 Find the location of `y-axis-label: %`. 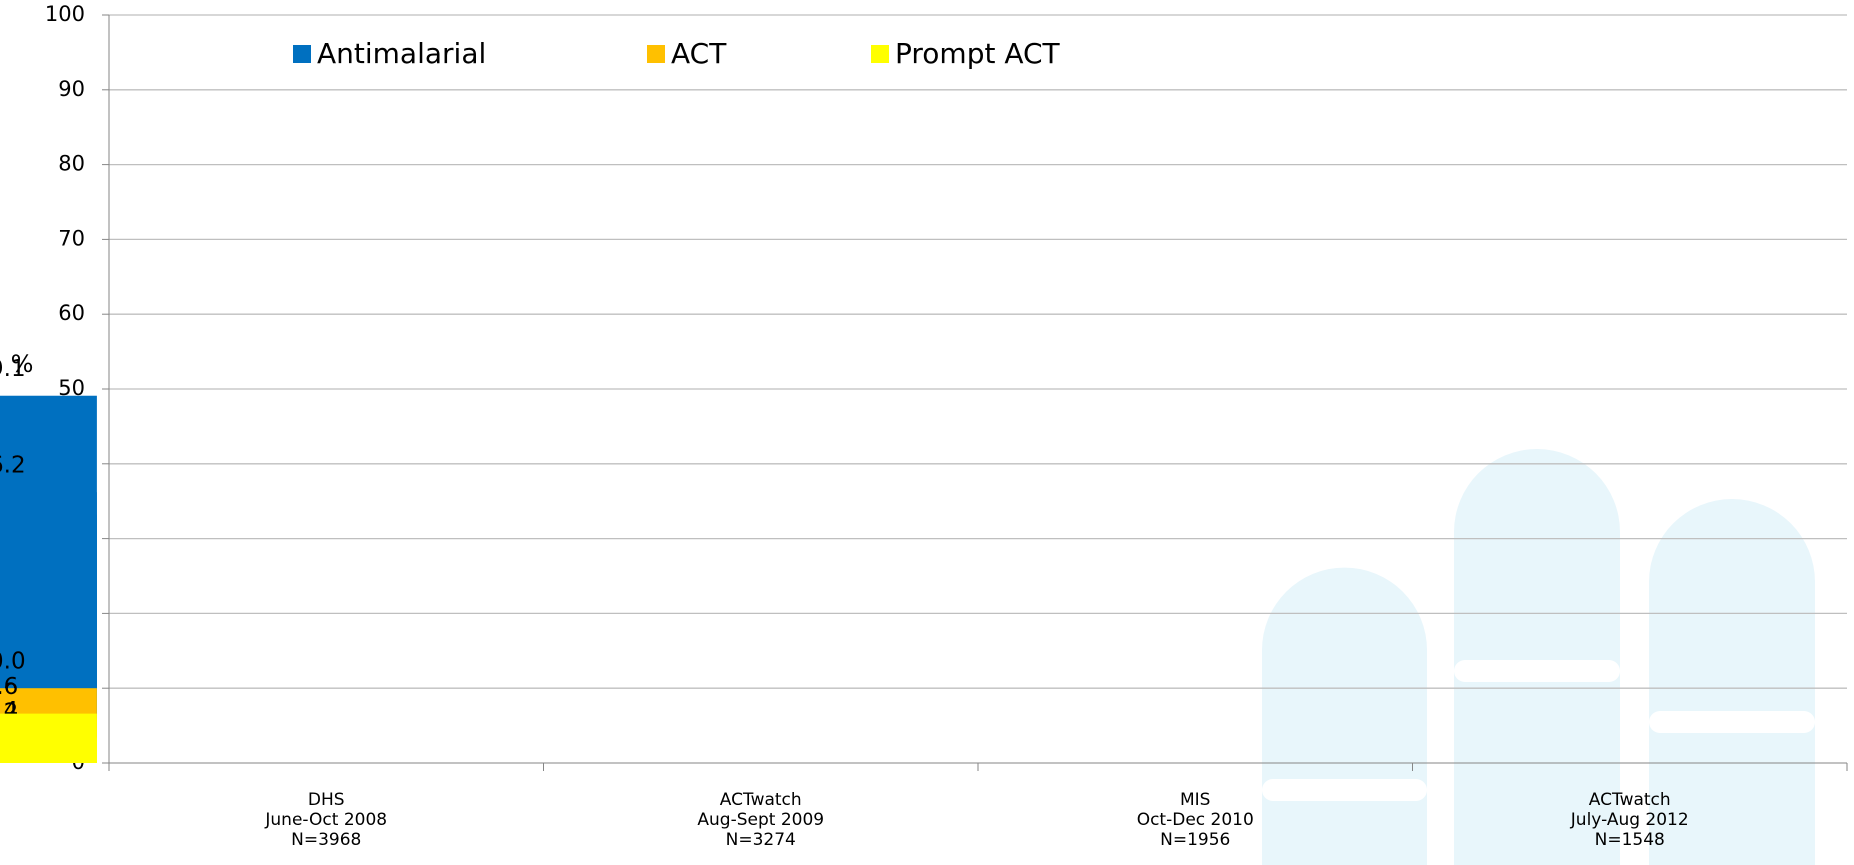

y-axis-label: % is located at coordinates (22, 364).